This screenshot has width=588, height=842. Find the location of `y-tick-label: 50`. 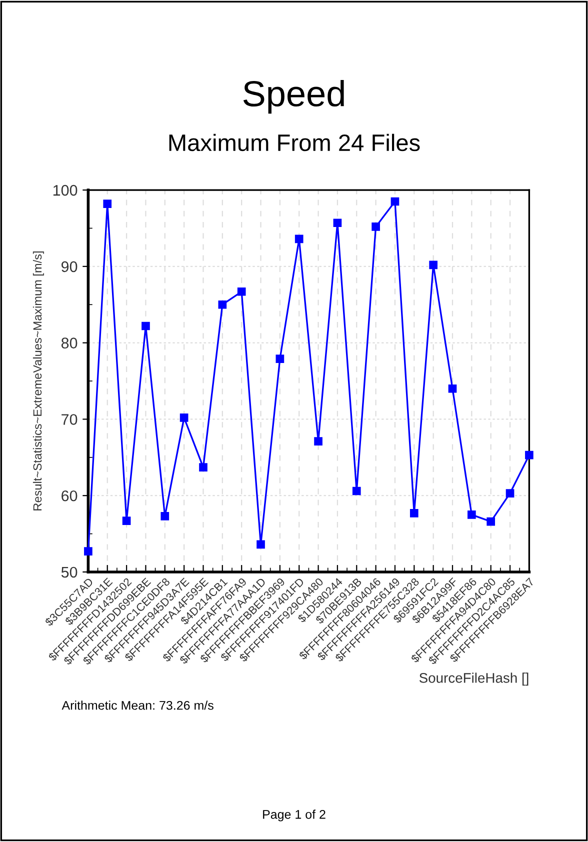

y-tick-label: 50 is located at coordinates (69, 572).